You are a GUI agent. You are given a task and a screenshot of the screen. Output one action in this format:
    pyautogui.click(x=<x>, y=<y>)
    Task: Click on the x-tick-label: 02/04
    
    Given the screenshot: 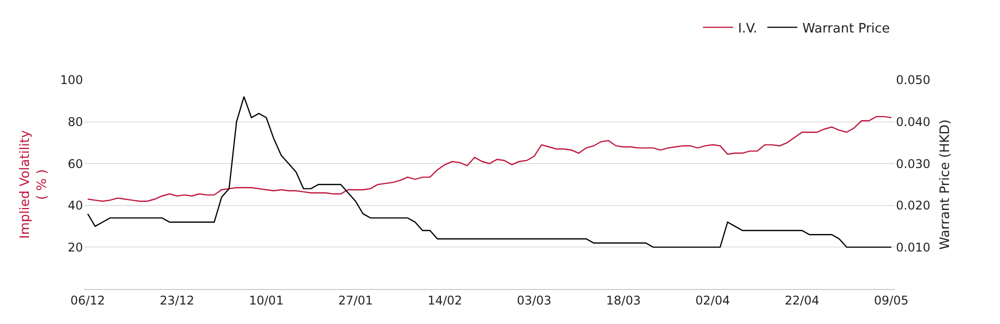 What is the action you would take?
    pyautogui.click(x=712, y=300)
    